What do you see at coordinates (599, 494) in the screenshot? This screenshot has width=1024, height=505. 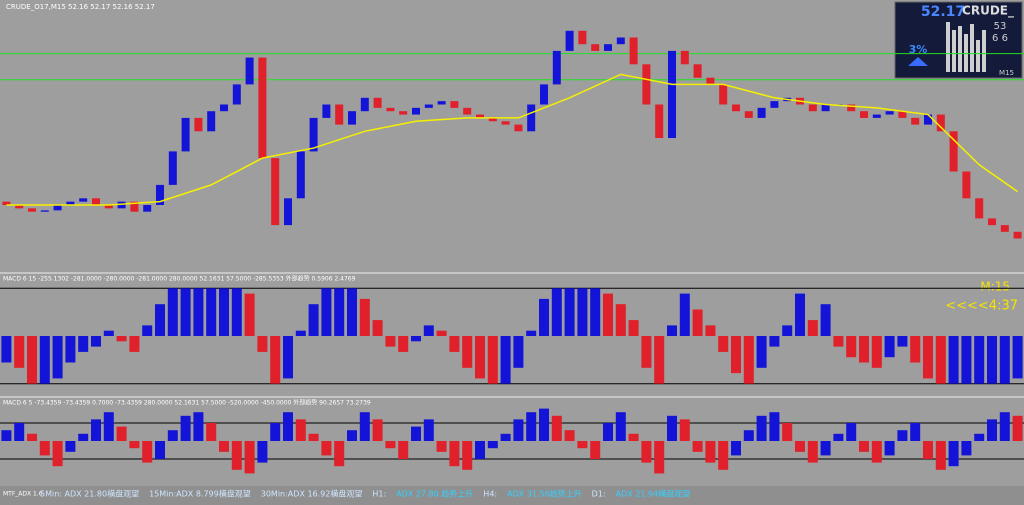 I see `status-text: D1:` at bounding box center [599, 494].